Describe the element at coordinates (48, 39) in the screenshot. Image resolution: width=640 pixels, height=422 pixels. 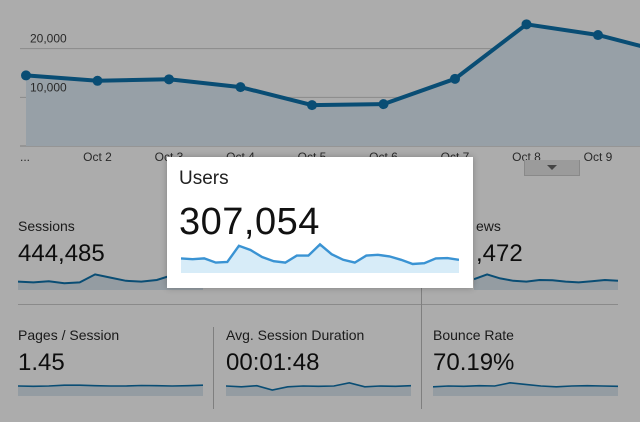
I see `y-tick-label: 20,000` at that location.